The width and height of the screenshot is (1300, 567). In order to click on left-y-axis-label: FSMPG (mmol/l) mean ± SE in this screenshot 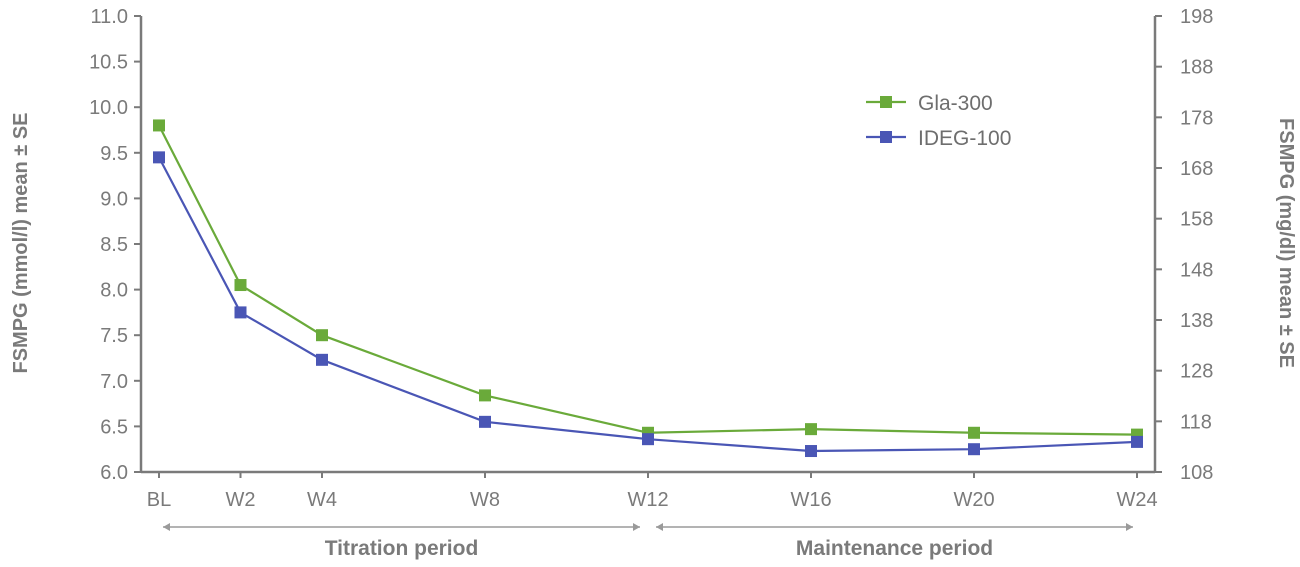, I will do `click(21, 242)`.